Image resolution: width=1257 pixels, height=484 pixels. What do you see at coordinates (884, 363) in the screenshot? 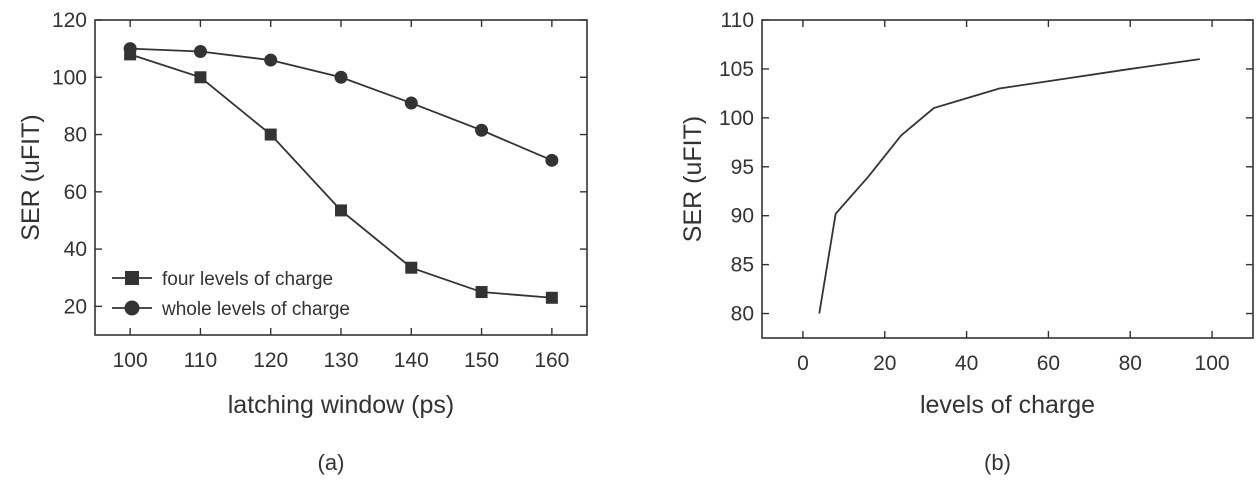
I see `chart-b-x-tick-label: 20` at bounding box center [884, 363].